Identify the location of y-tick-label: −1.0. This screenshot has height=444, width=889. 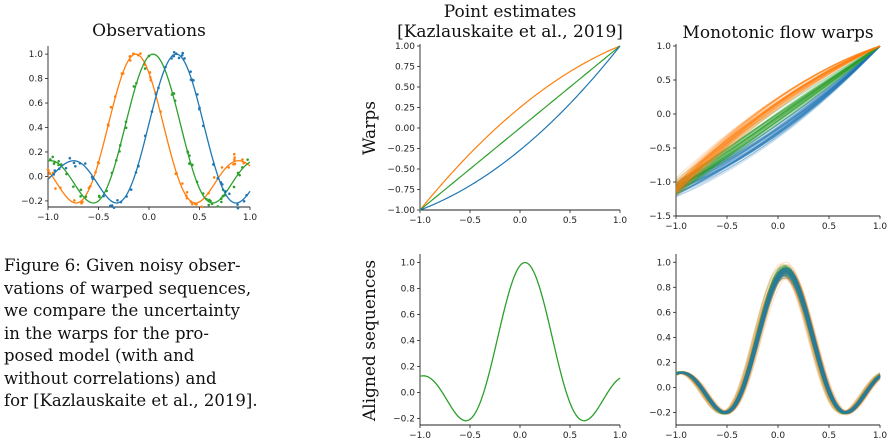
(660, 183).